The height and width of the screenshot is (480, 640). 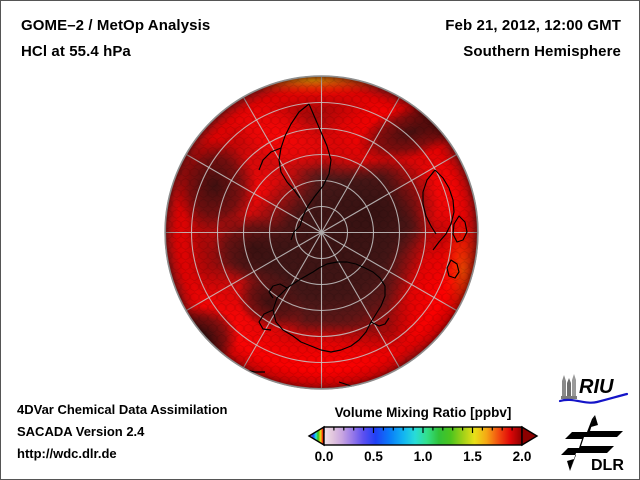 I want to click on colorbar-swatch, so click(x=423, y=436).